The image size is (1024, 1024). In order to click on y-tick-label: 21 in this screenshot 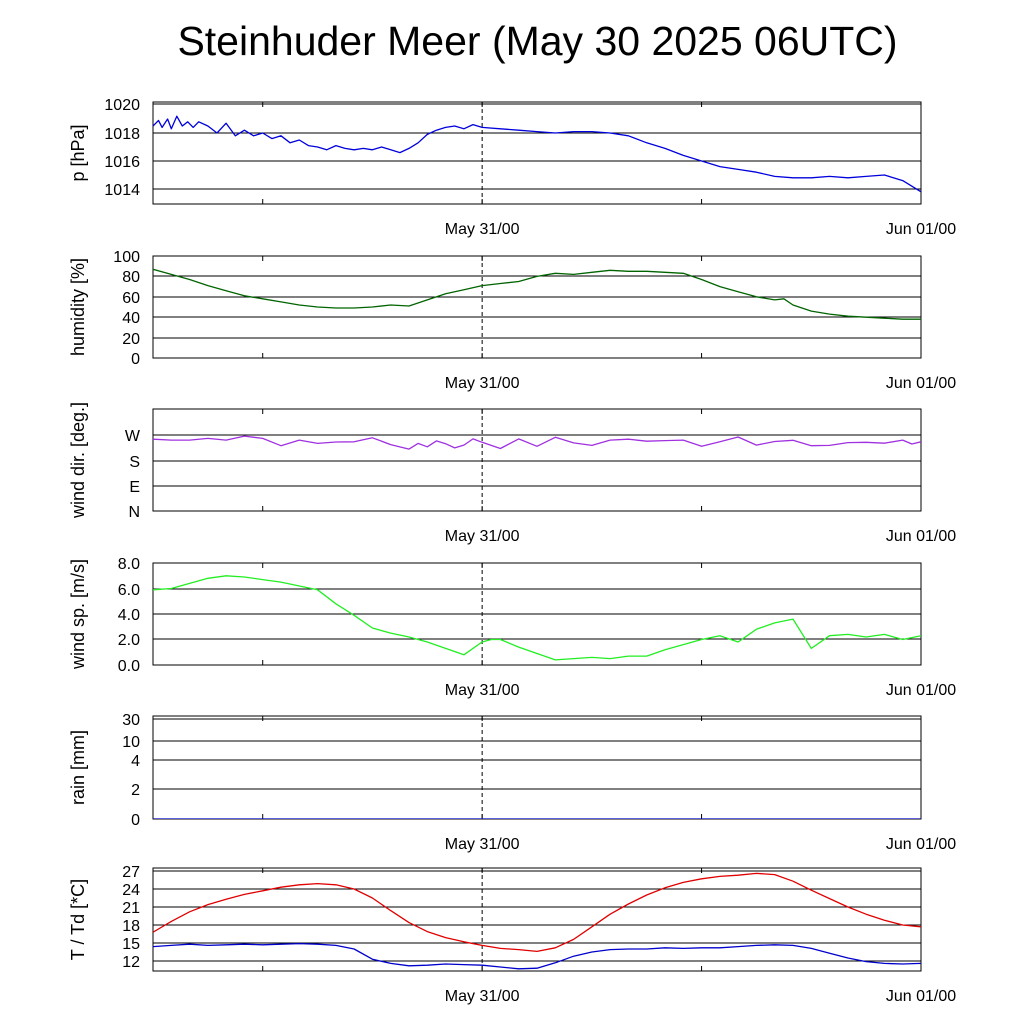, I will do `click(131, 908)`.